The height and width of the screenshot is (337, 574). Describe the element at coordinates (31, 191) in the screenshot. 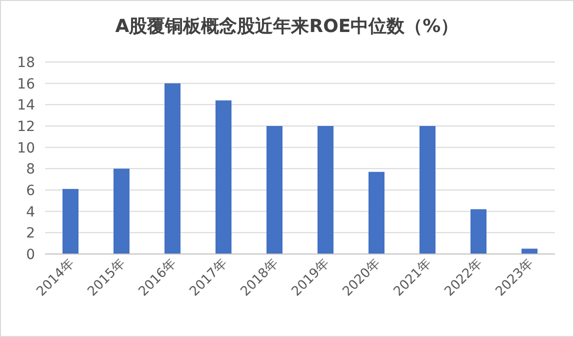

I see `y-tick-label: 6` at that location.